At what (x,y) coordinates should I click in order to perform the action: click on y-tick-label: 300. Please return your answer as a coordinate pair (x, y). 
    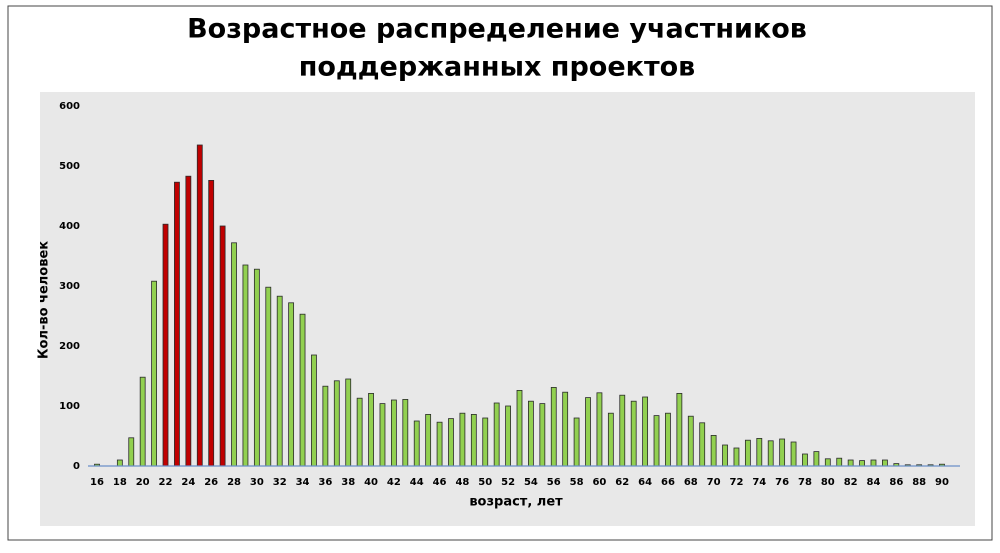
    Looking at the image, I should click on (69, 286).